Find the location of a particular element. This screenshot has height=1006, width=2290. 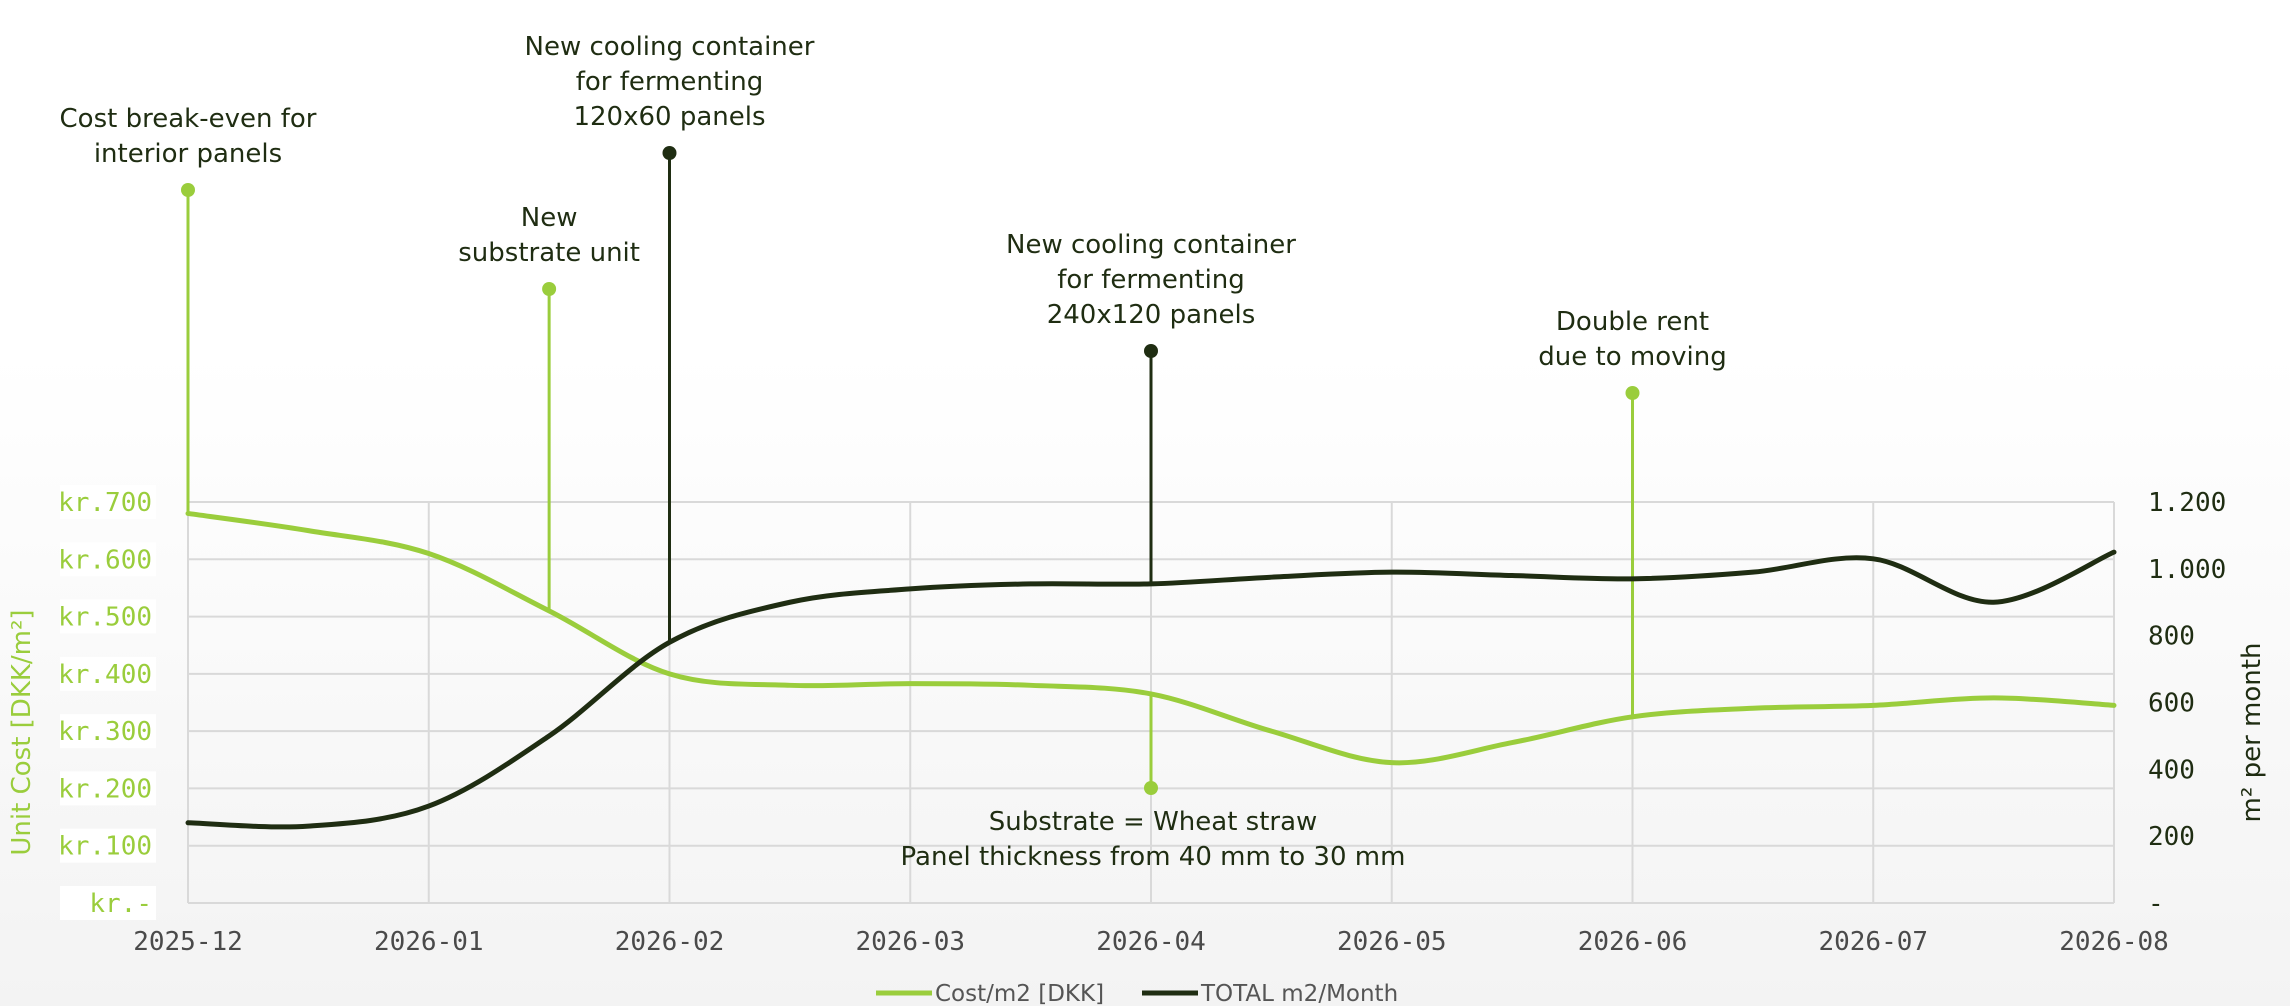

x-tick-label: 2026-03 is located at coordinates (910, 942).